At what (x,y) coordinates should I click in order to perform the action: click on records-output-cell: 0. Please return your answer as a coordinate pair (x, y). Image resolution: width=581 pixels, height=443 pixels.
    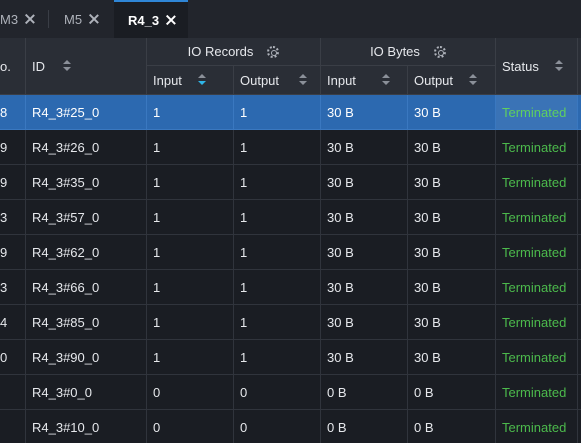
    Looking at the image, I should click on (277, 392).